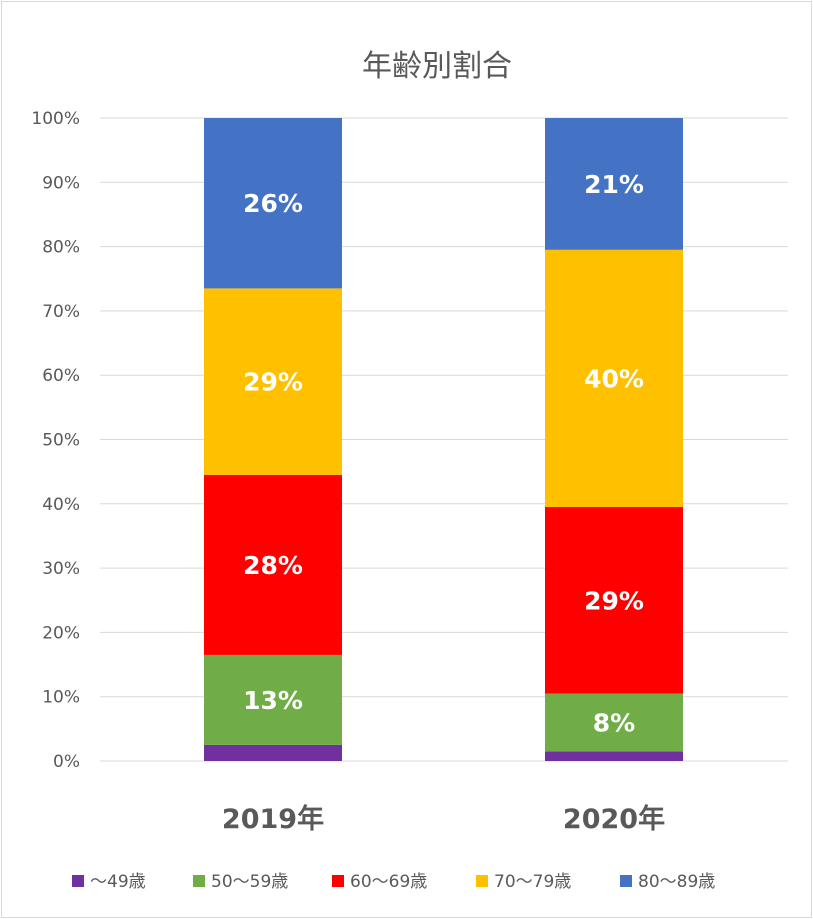  What do you see at coordinates (61, 505) in the screenshot?
I see `y-tick-label: 40%` at bounding box center [61, 505].